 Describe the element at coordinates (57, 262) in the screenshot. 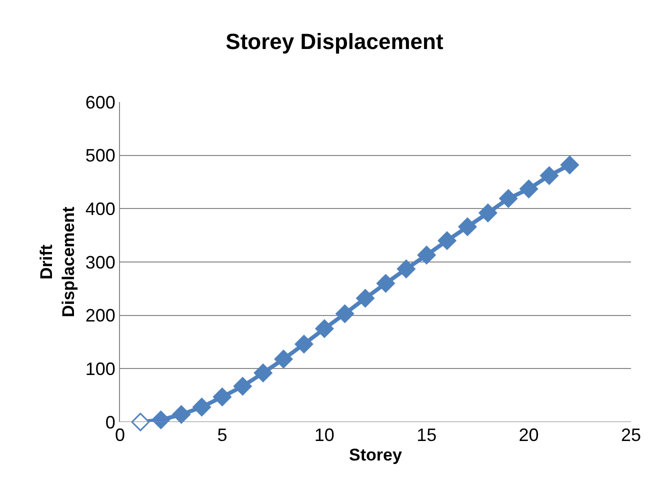

I see `y-axis-title: Drift Displacement` at that location.